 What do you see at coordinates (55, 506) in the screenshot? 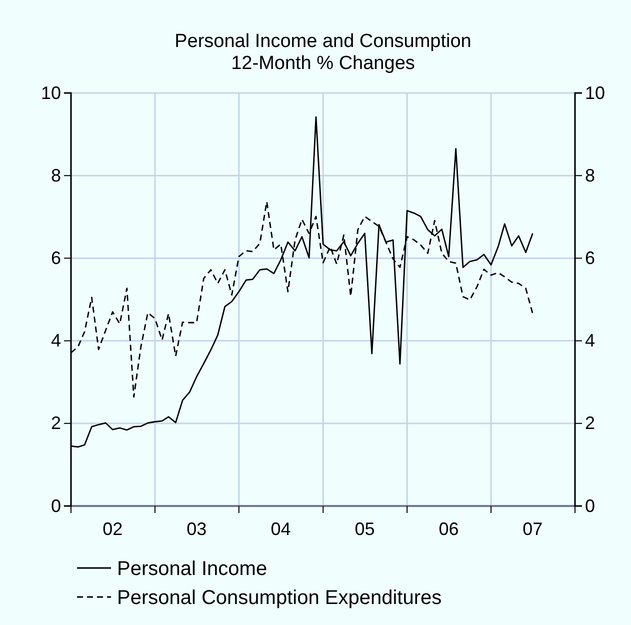
I see `y-tick-label: 0` at bounding box center [55, 506].